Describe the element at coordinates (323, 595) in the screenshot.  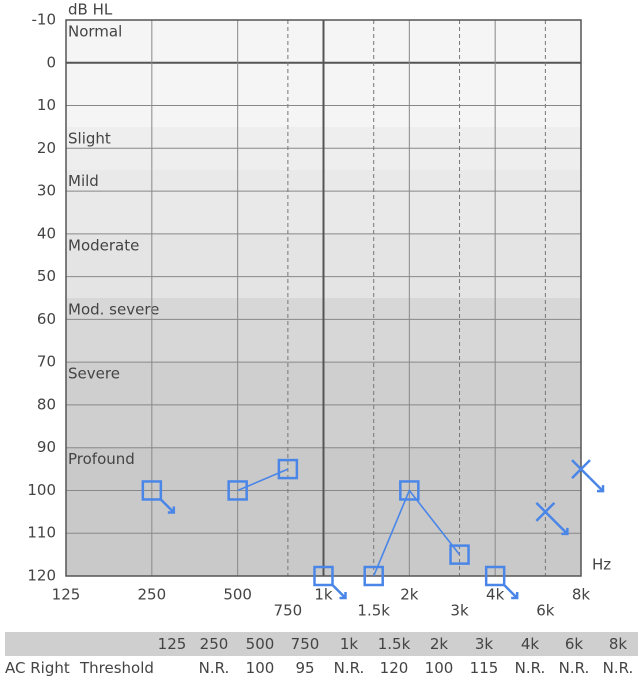
I see `x-tick-label: 1k` at that location.